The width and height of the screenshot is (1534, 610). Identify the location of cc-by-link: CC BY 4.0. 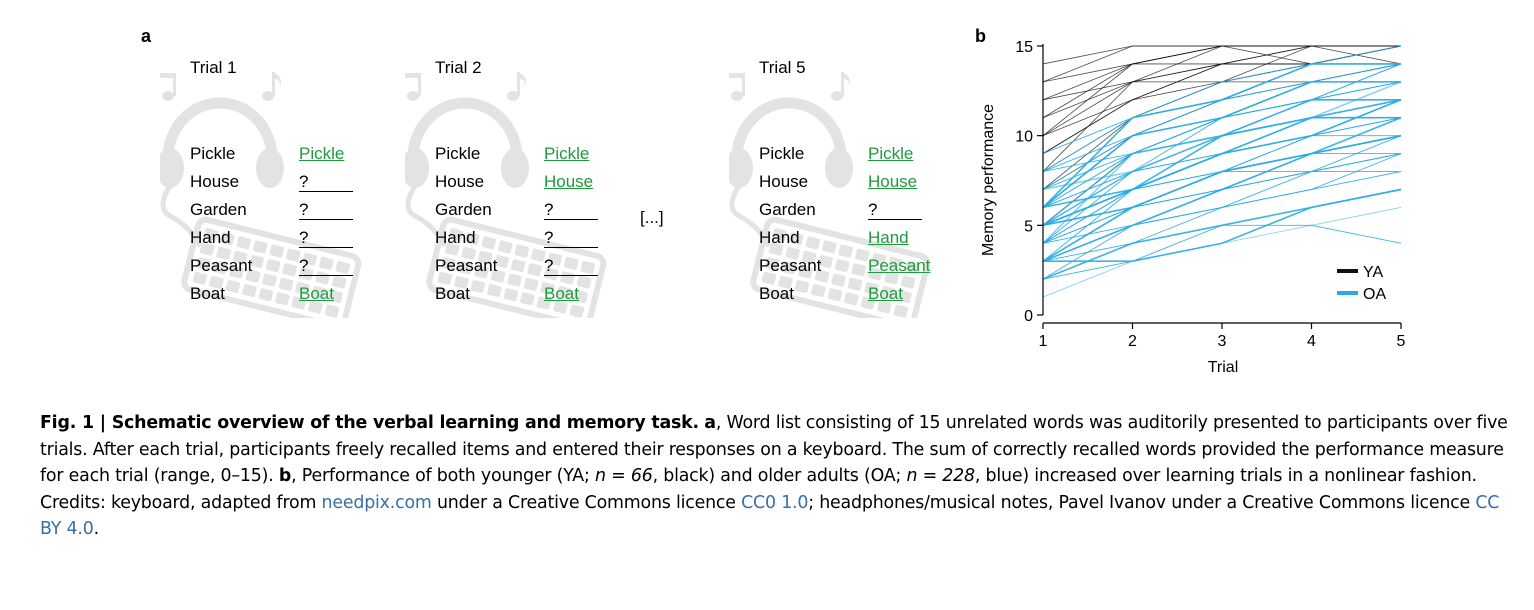
(770, 516).